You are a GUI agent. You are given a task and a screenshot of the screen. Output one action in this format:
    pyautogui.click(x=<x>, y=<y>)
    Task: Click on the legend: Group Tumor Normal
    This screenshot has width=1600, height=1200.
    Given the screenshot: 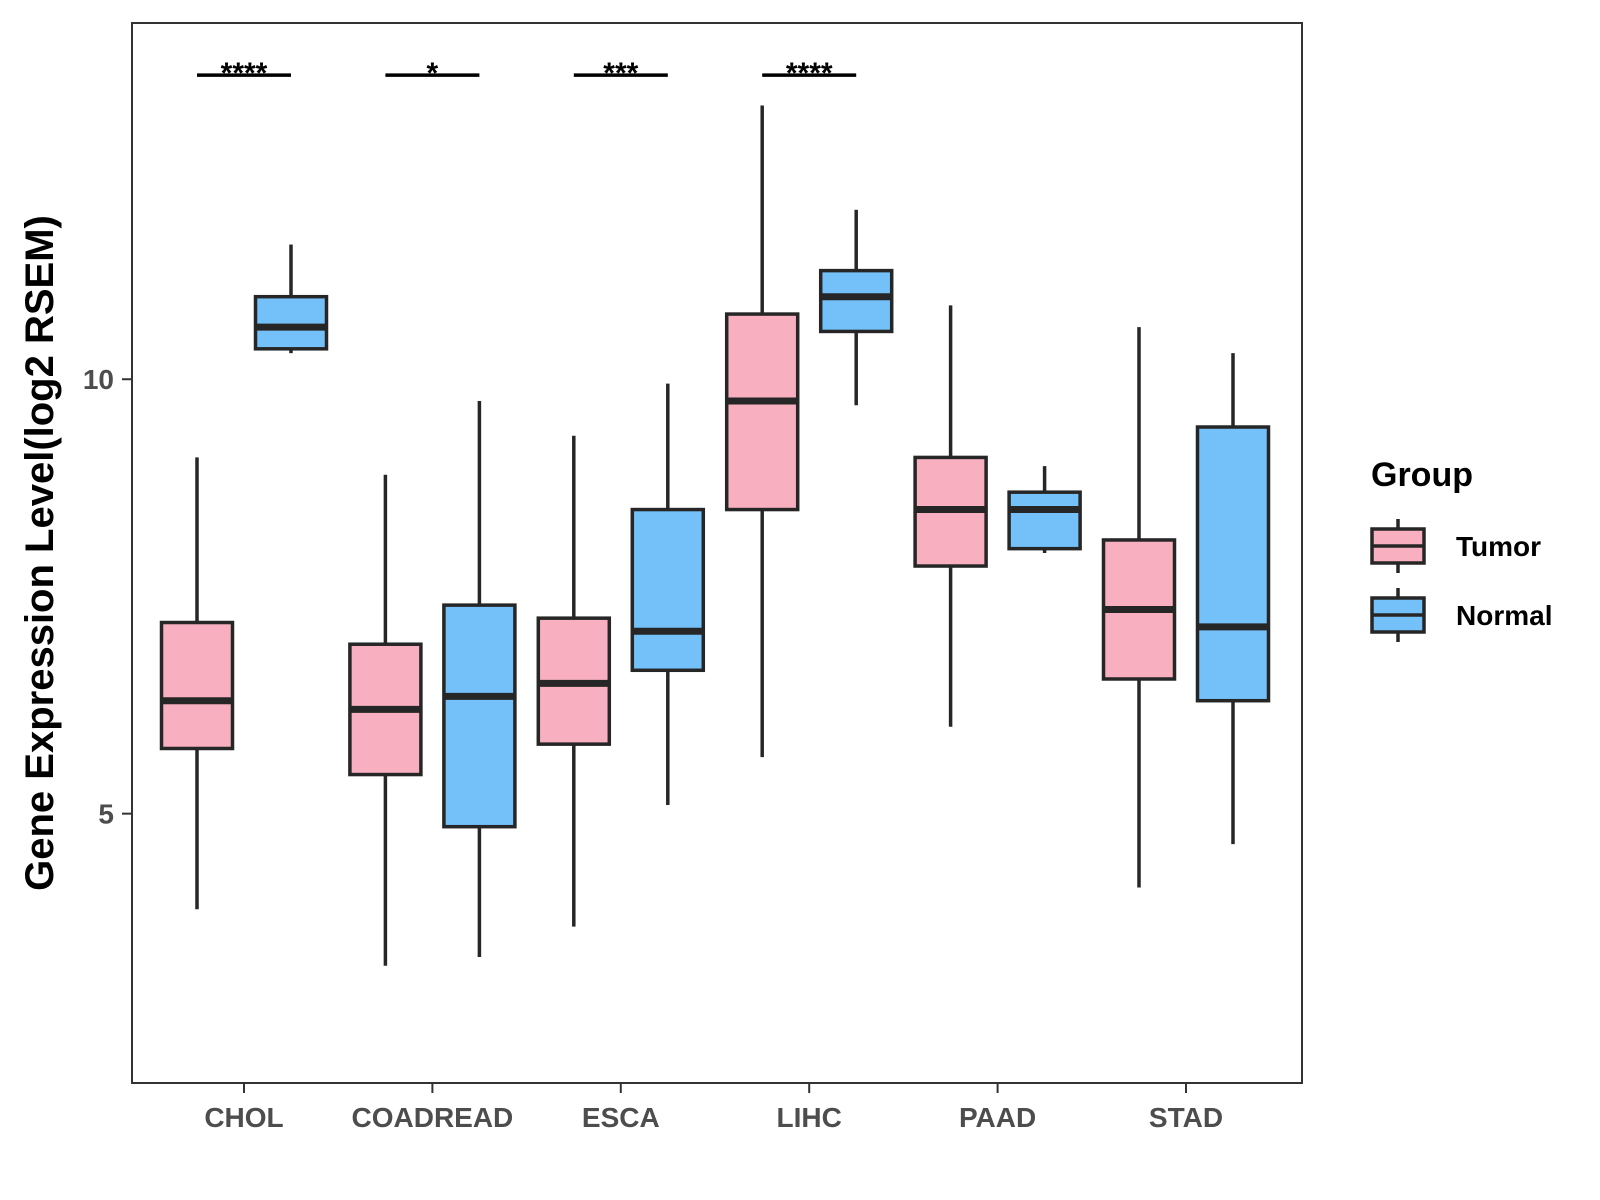 What is the action you would take?
    pyautogui.click(x=1461, y=549)
    